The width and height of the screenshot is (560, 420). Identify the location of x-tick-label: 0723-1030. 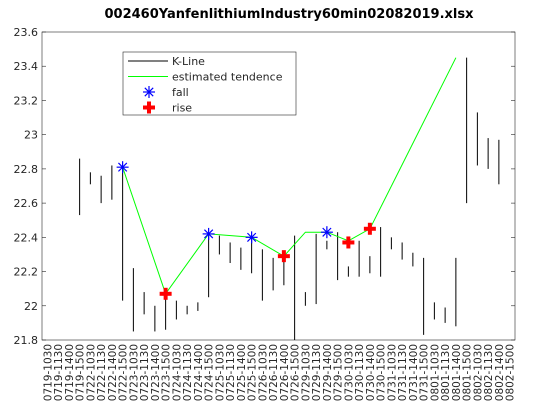
(134, 372).